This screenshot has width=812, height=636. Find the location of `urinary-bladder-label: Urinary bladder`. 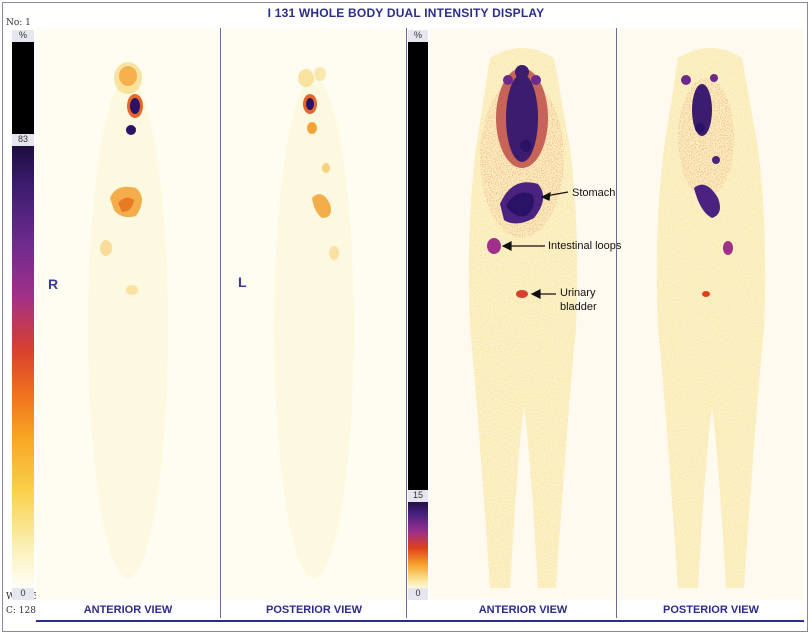

urinary-bladder-label: Urinary bladder is located at coordinates (578, 300).